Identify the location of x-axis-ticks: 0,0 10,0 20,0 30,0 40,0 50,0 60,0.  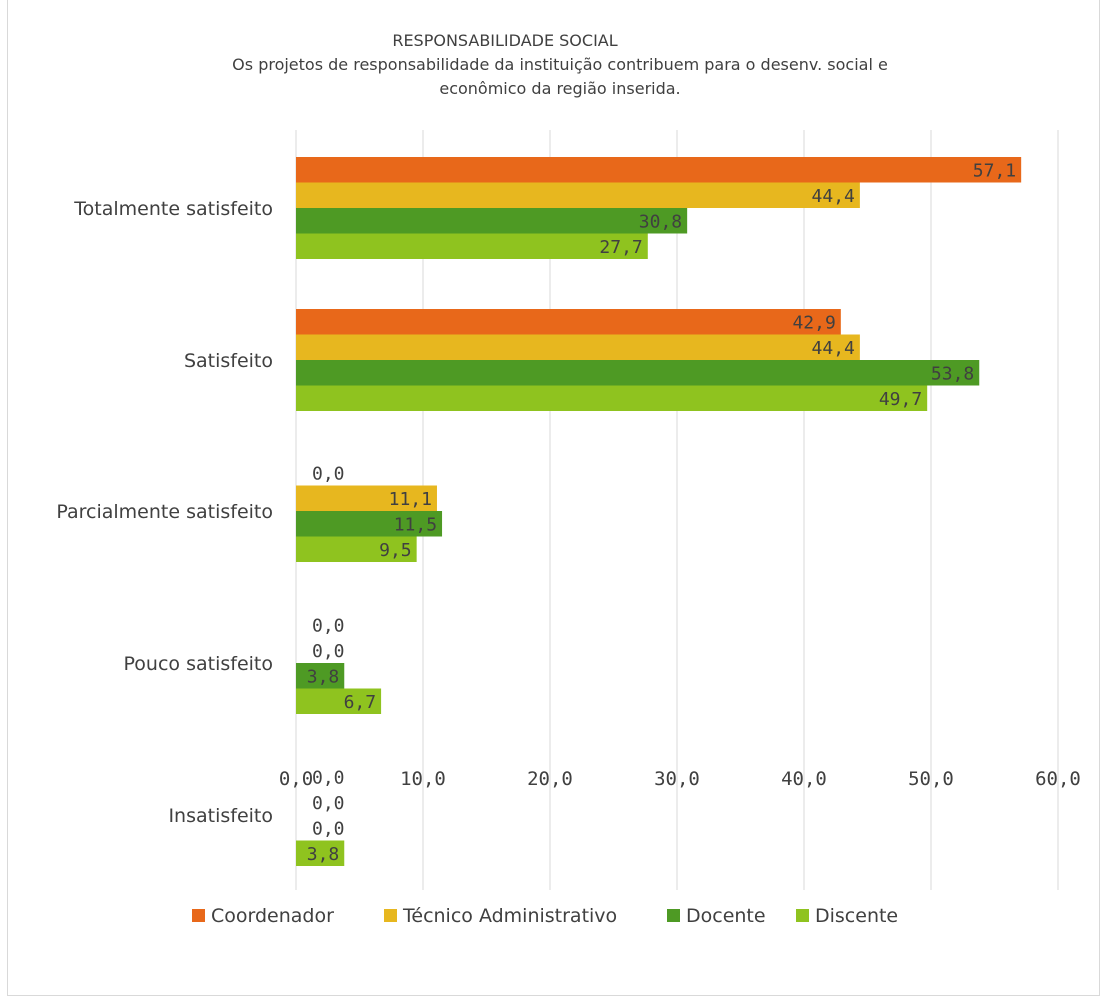
(680, 779).